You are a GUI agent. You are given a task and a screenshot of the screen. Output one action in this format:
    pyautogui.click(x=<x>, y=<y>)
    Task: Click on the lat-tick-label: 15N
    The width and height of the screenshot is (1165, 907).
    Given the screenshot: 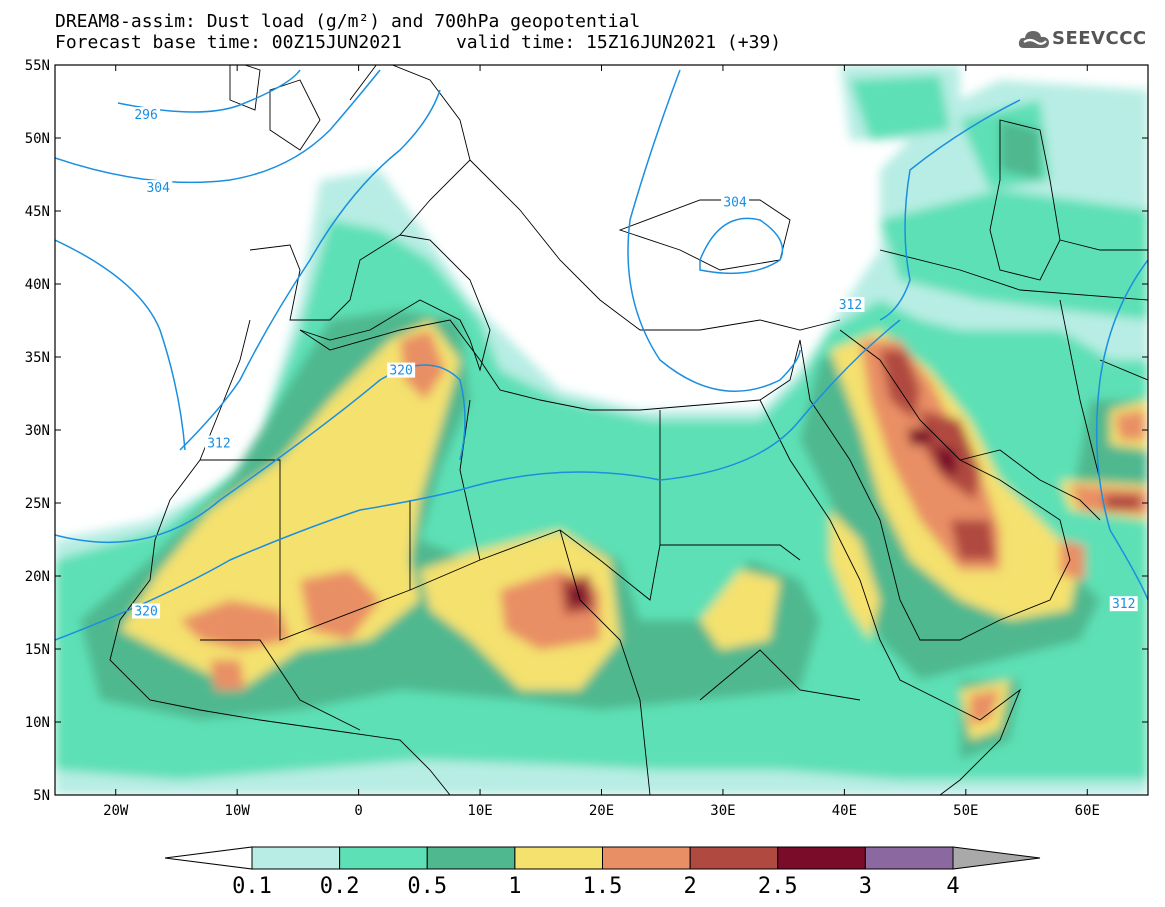 What is the action you would take?
    pyautogui.click(x=37, y=650)
    